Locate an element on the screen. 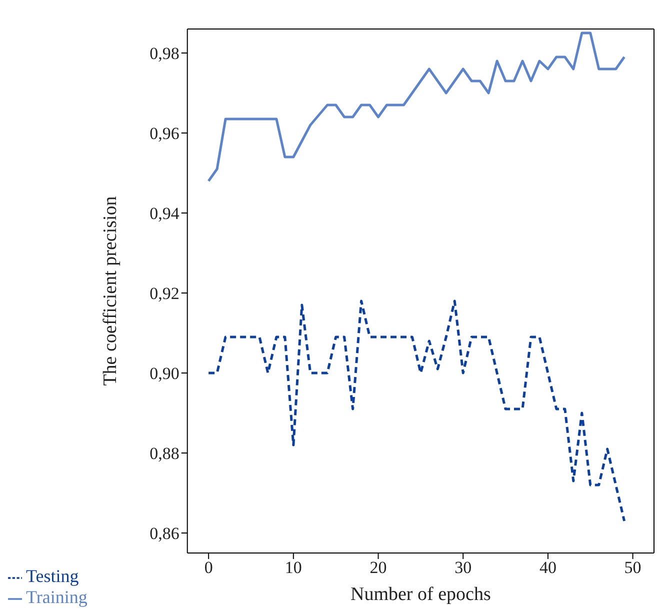 The height and width of the screenshot is (615, 659). y-axis-title: The coefficient precision is located at coordinates (111, 291).